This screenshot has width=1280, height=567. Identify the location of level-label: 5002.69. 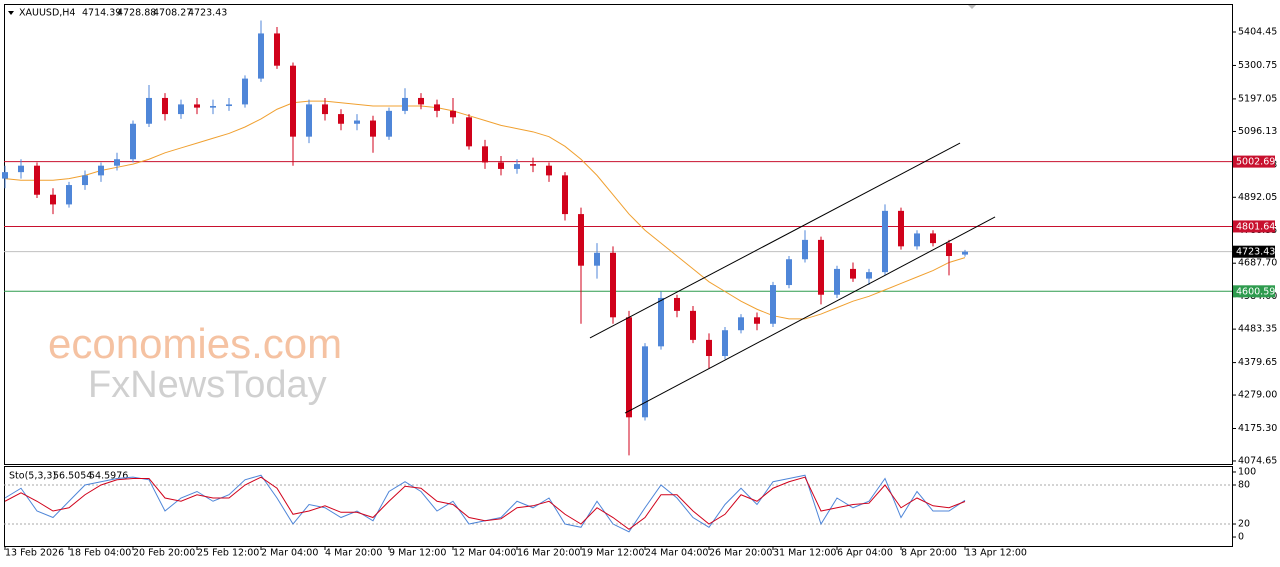
(1255, 162).